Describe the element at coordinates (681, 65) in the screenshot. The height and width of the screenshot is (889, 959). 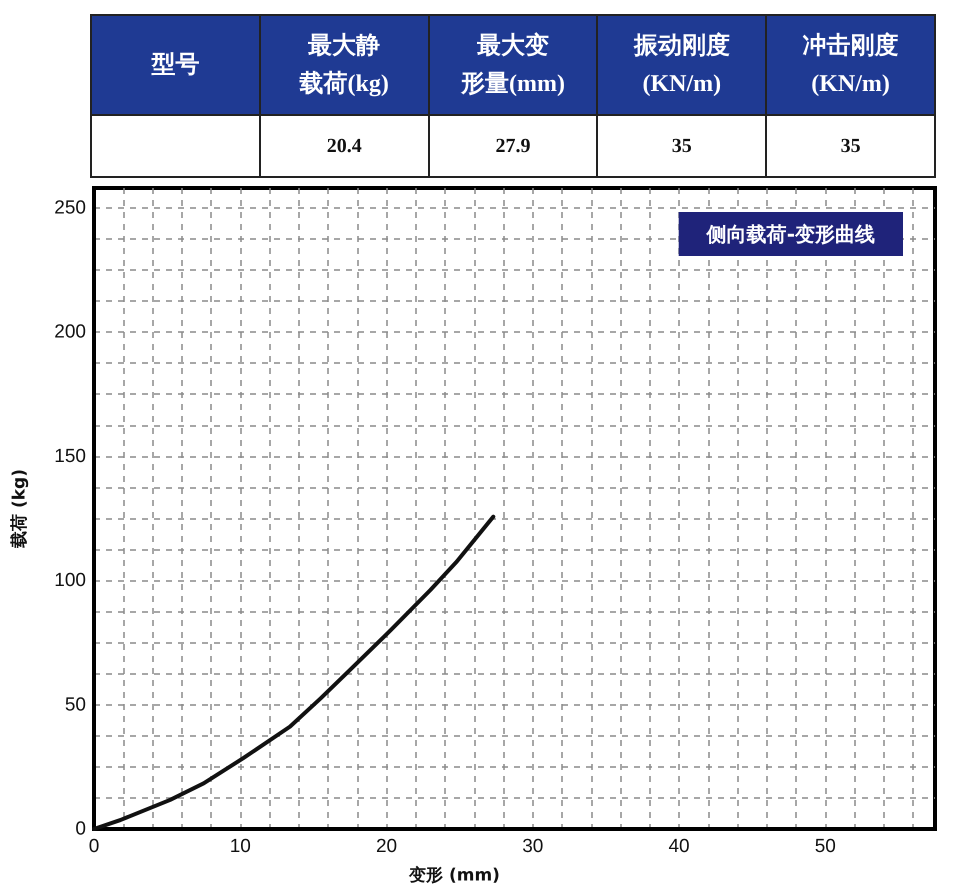
I see `category-label: 振动刚度 (KN/m)` at that location.